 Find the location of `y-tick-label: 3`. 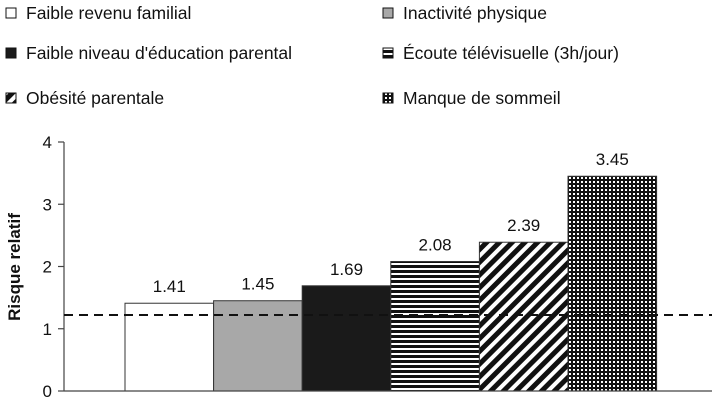

y-tick-label: 3 is located at coordinates (47, 204).